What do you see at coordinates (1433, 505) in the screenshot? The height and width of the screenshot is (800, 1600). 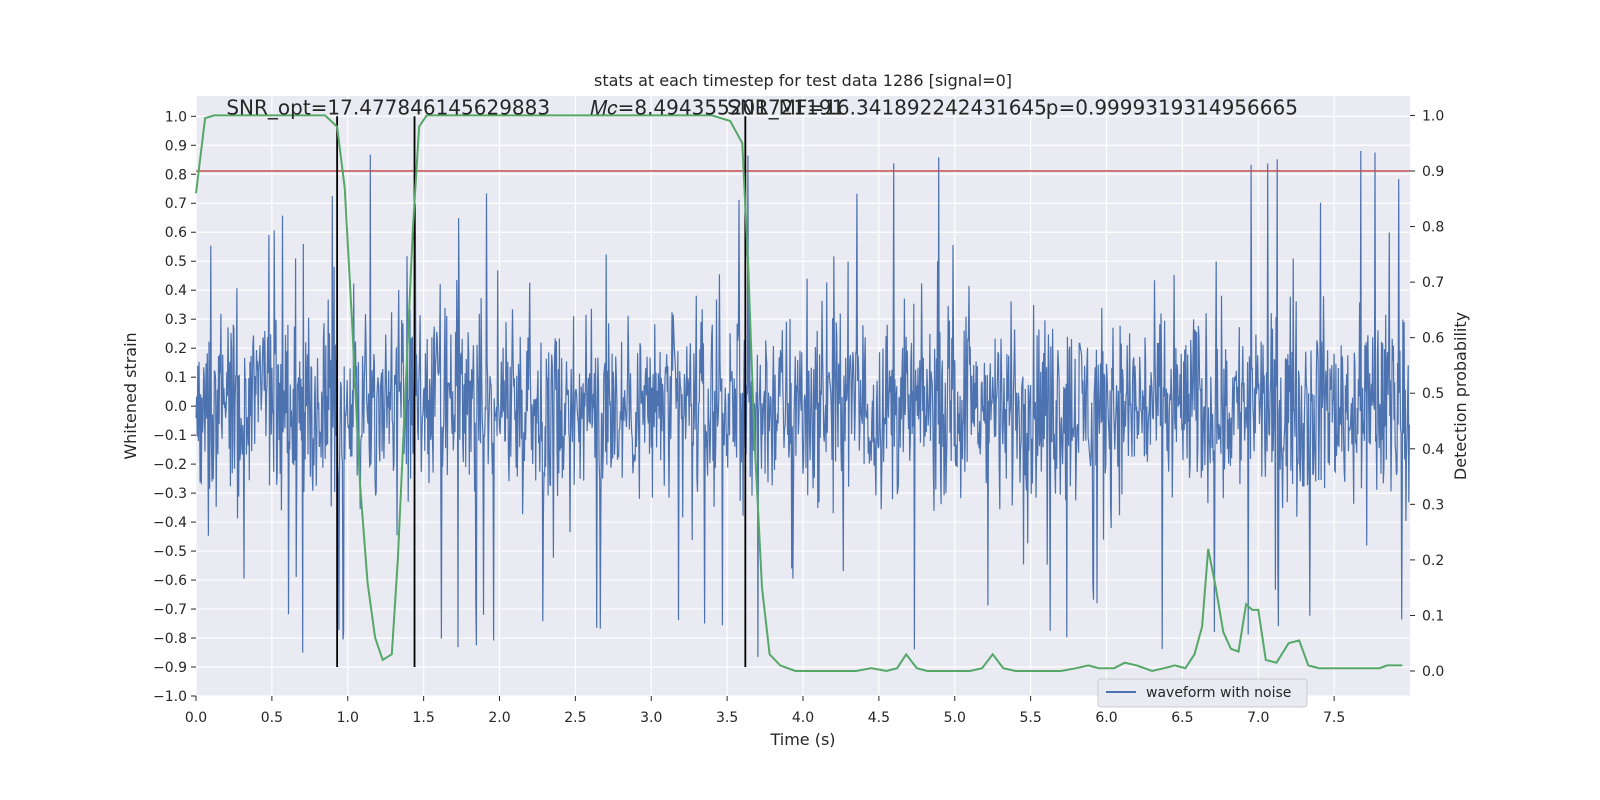 I see `y2-tick-label-3: 0.3` at bounding box center [1433, 505].